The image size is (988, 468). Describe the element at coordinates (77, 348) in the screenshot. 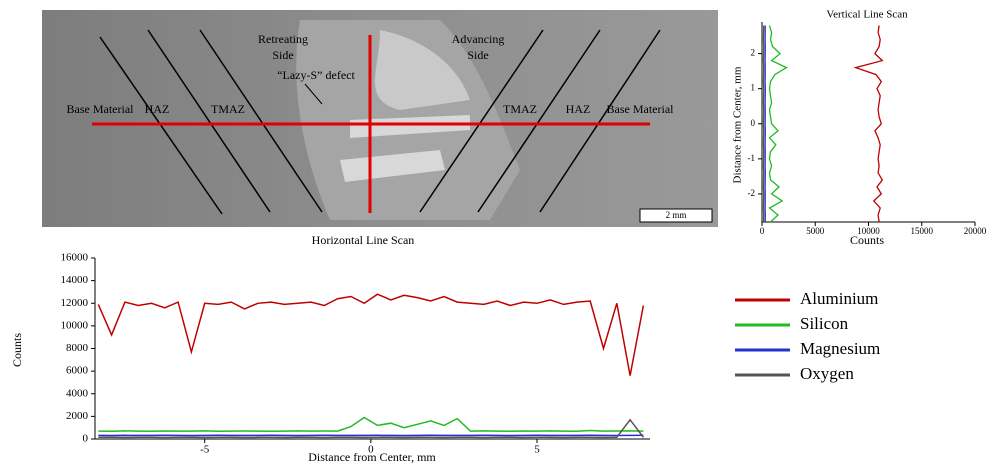

I see `y-tick-label: 8000` at that location.